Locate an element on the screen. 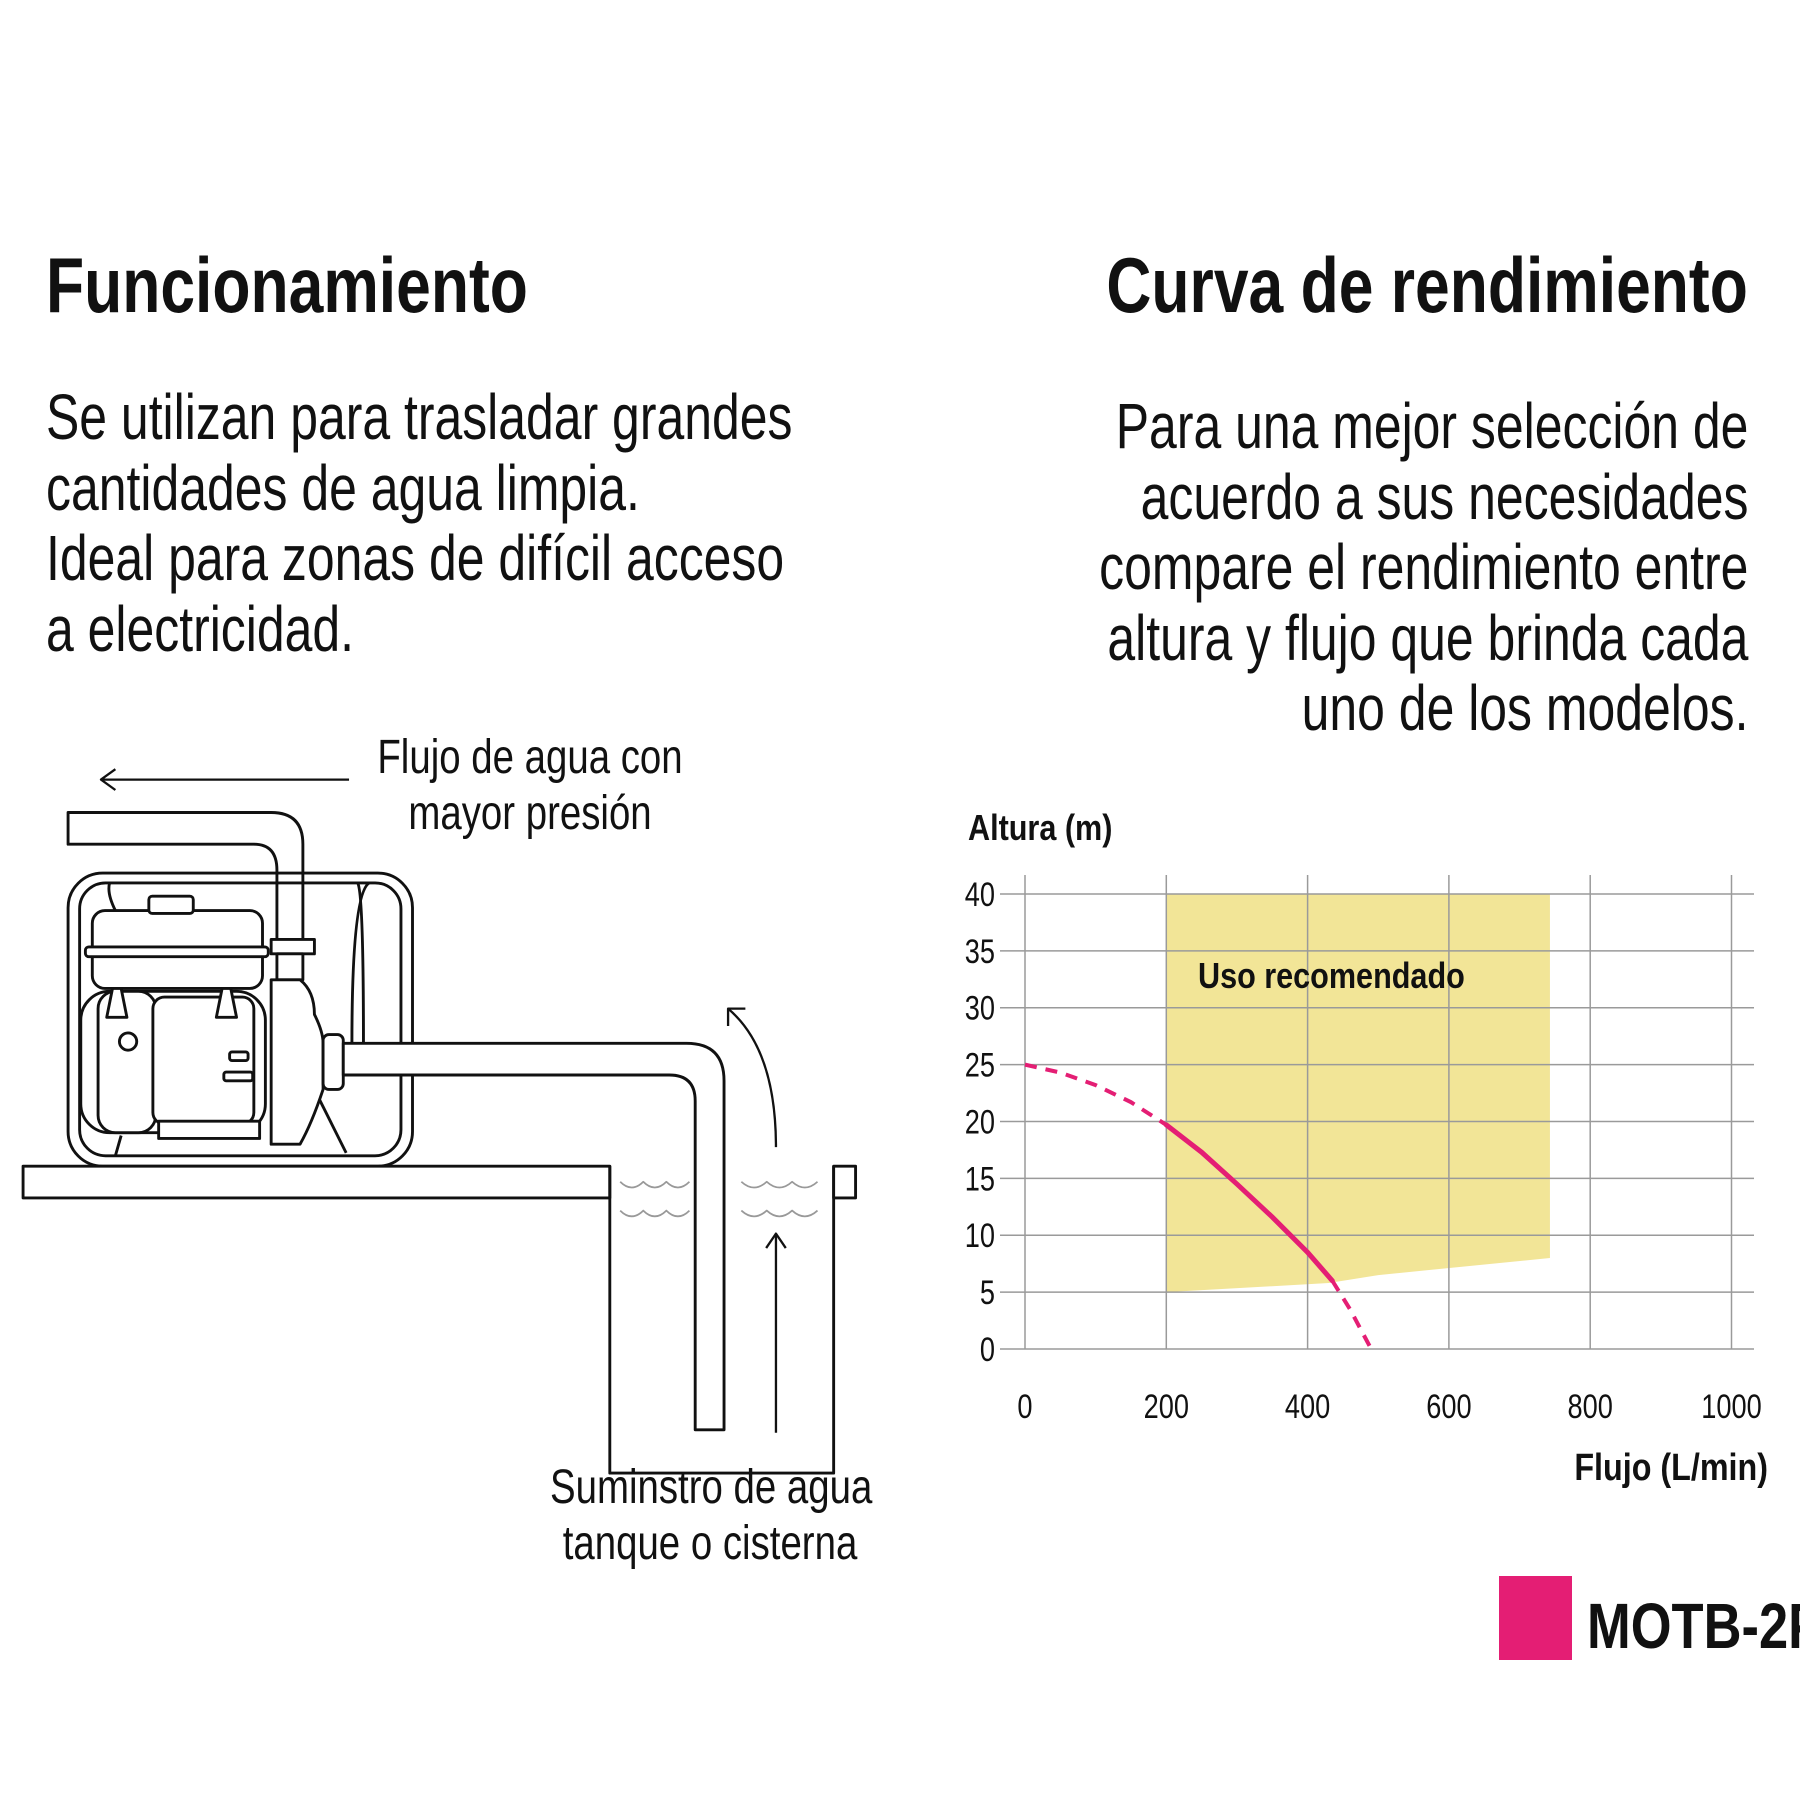 This screenshot has height=1800, width=1800. y-axis-title: Altura (m) is located at coordinates (1040, 829).